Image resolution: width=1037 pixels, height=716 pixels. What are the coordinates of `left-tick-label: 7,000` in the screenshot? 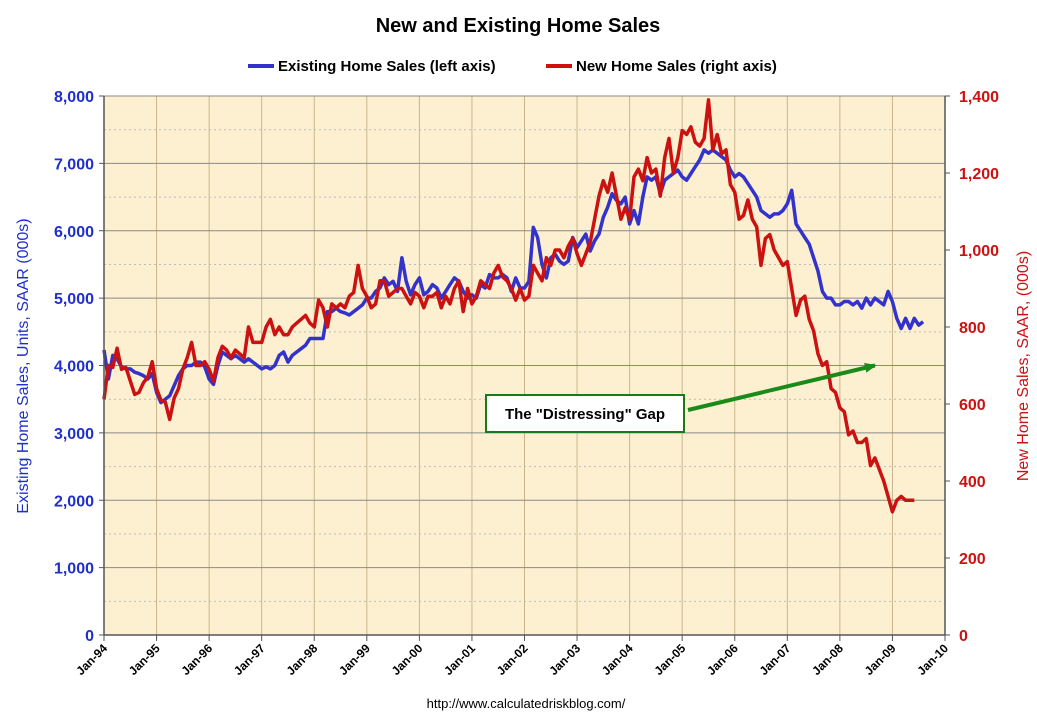 It's located at (74, 164).